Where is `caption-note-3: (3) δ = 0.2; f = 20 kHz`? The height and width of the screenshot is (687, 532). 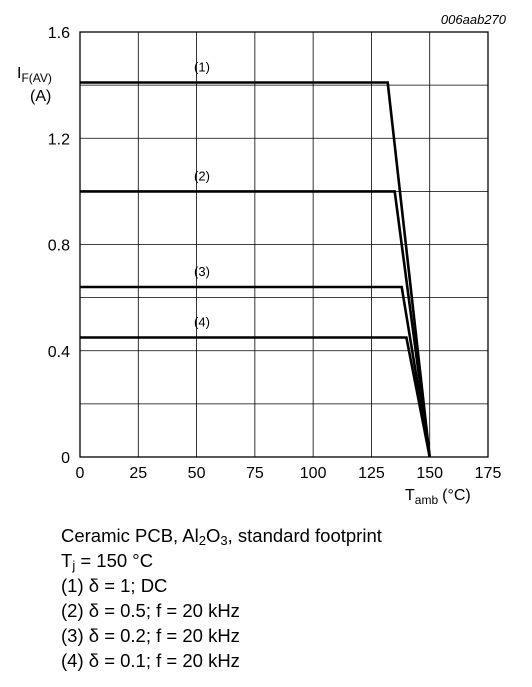
caption-note-3: (3) δ = 0.2; f = 20 kHz is located at coordinates (150, 635).